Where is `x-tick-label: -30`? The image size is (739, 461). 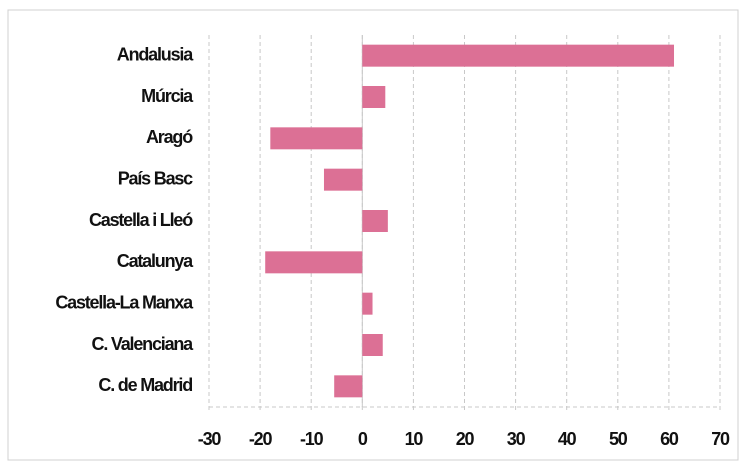
x-tick-label: -30 is located at coordinates (210, 439).